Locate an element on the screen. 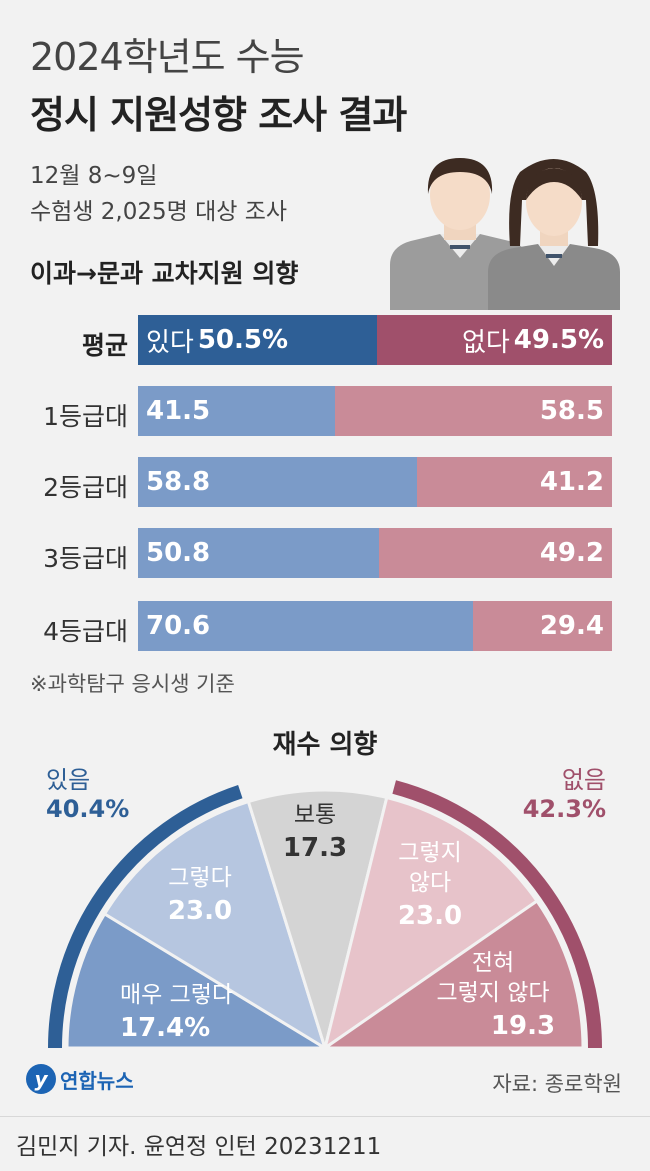 The width and height of the screenshot is (650, 1171). bar-yes-value: 50.8 is located at coordinates (178, 553).